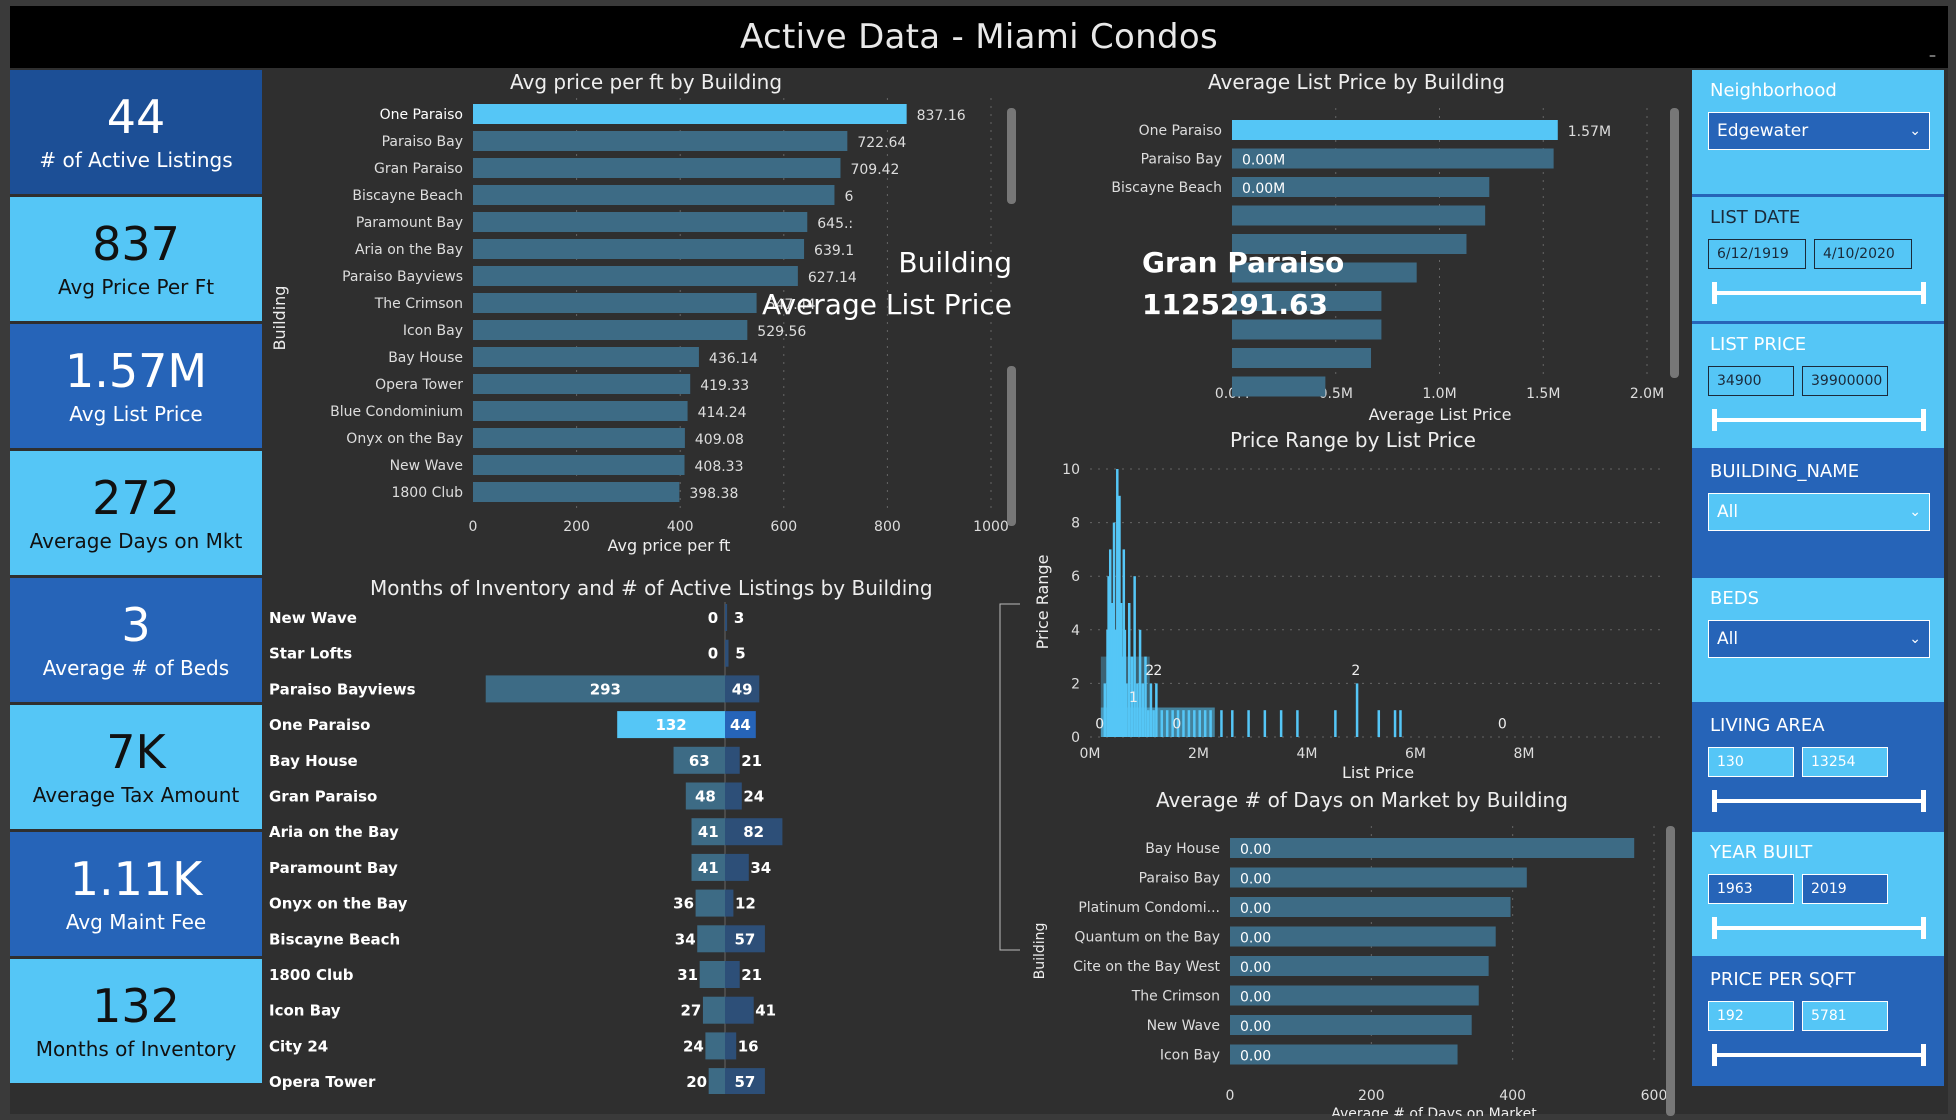 The height and width of the screenshot is (1120, 1956). Describe the element at coordinates (1009, 777) in the screenshot. I see `bracket-line` at that location.